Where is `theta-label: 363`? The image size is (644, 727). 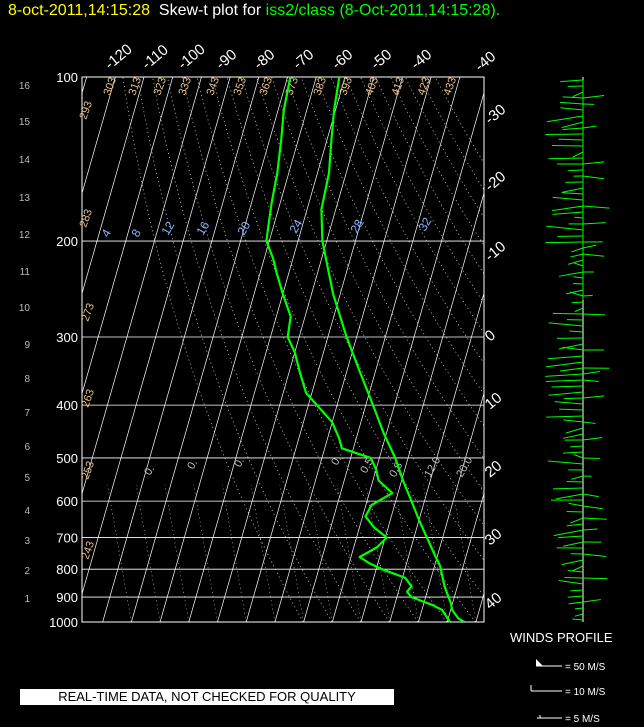 theta-label: 363 is located at coordinates (267, 86).